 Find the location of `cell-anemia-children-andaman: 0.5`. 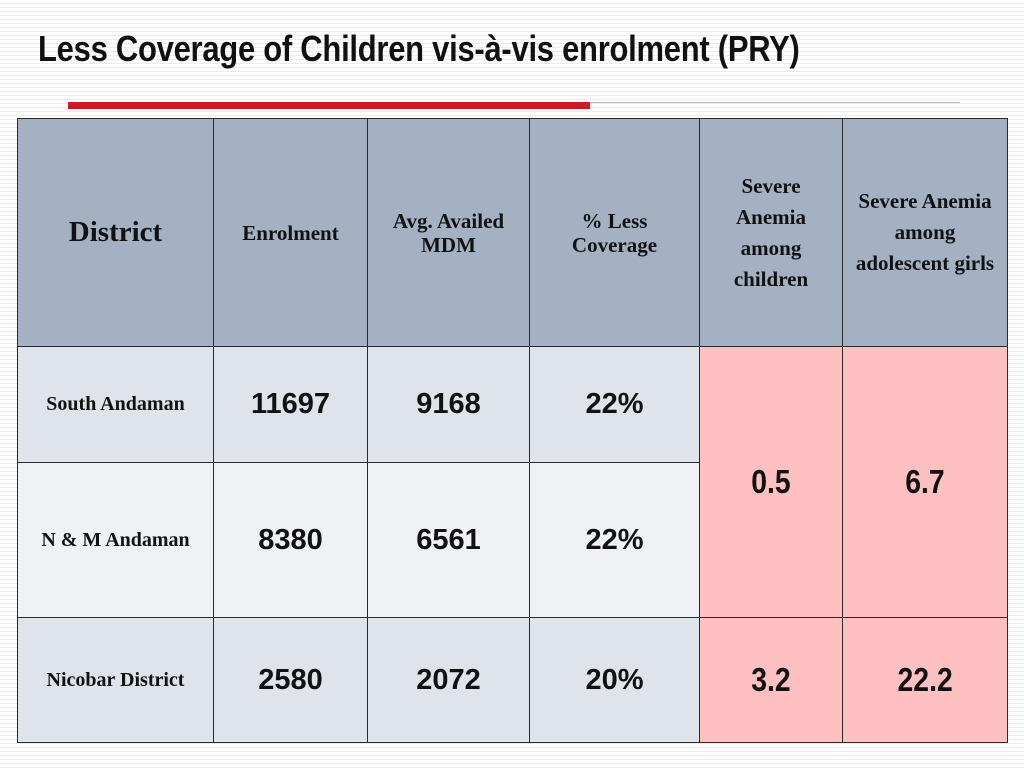

cell-anemia-children-andaman: 0.5 is located at coordinates (771, 482).